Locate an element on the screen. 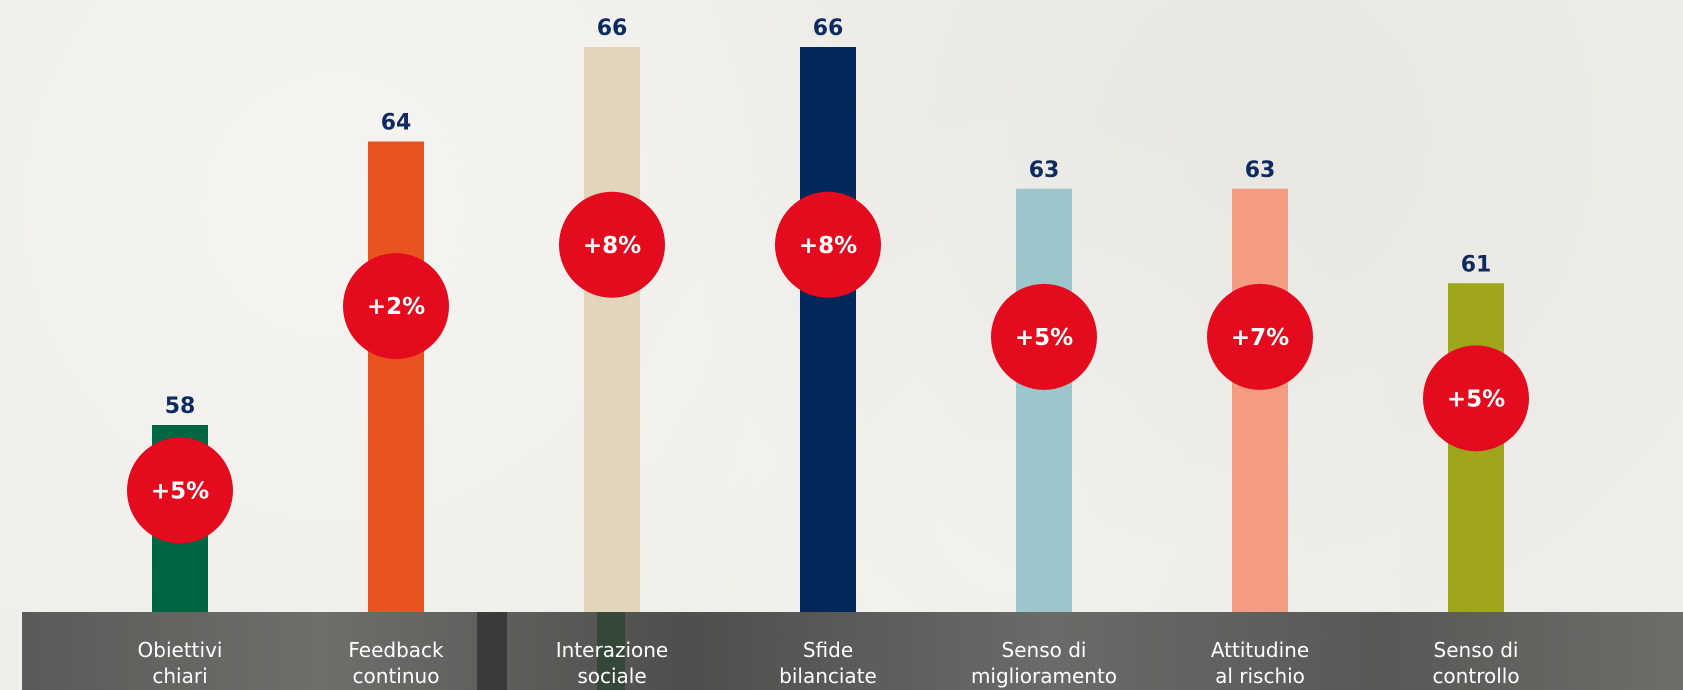  bar-feedback-continuo is located at coordinates (396, 376).